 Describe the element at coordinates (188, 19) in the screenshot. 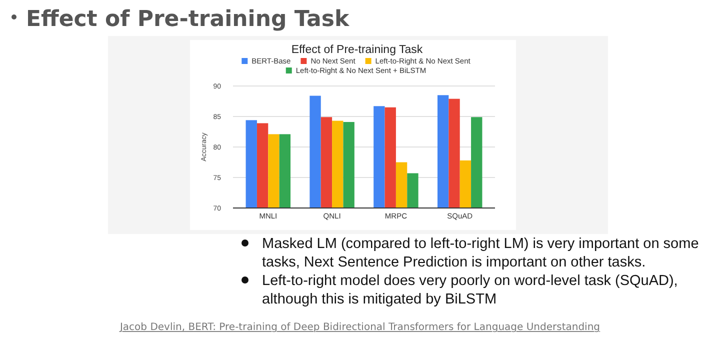

I see `chart-title: Effect of Pre-training Task` at that location.